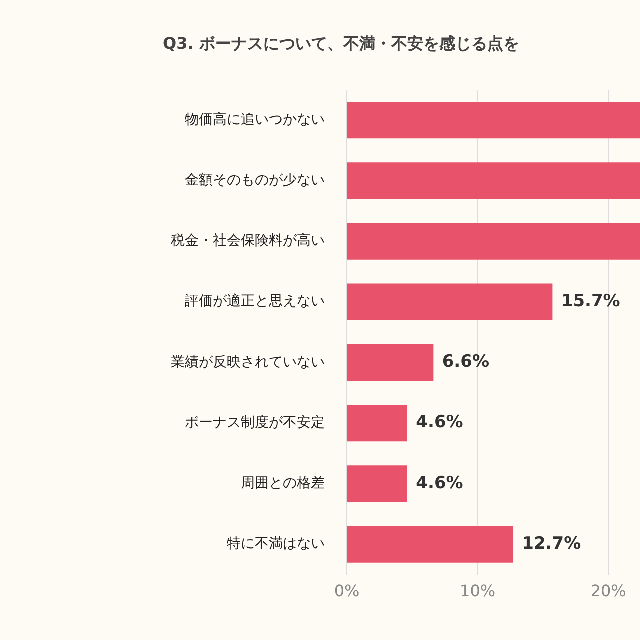  I want to click on x-tick-label: 20%, so click(608, 591).